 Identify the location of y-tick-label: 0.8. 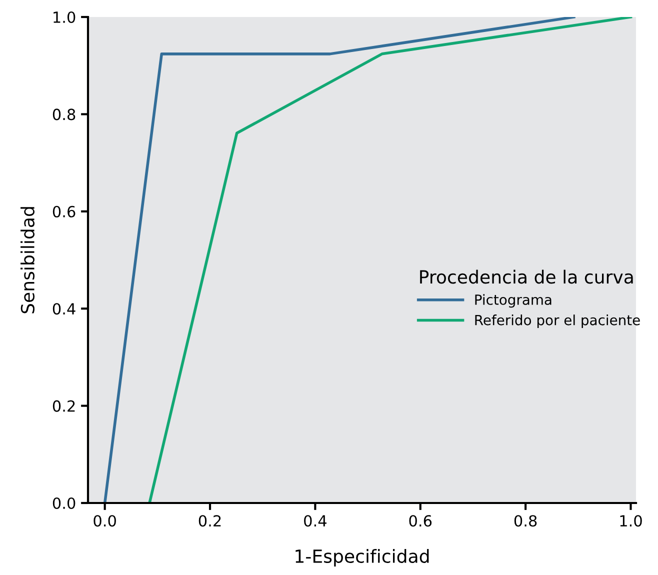
(64, 114).